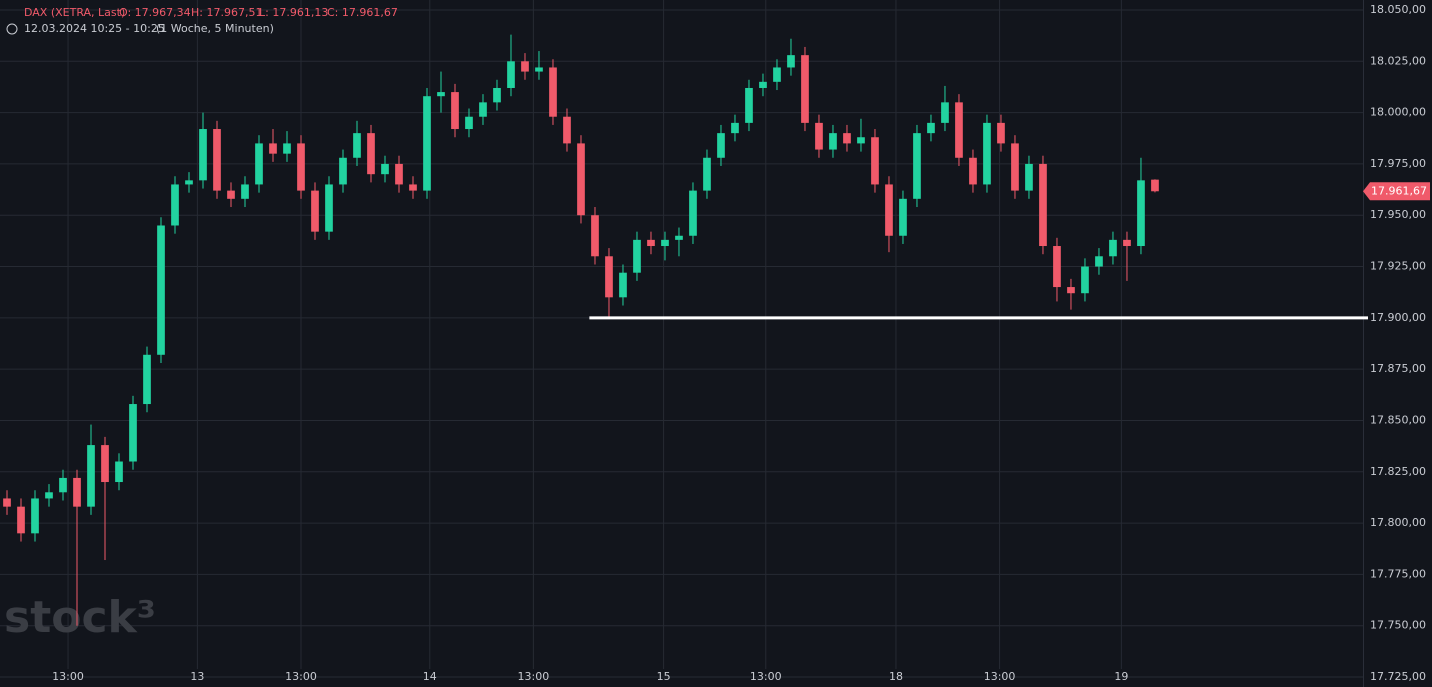  I want to click on x-tick-label: 15, so click(664, 676).